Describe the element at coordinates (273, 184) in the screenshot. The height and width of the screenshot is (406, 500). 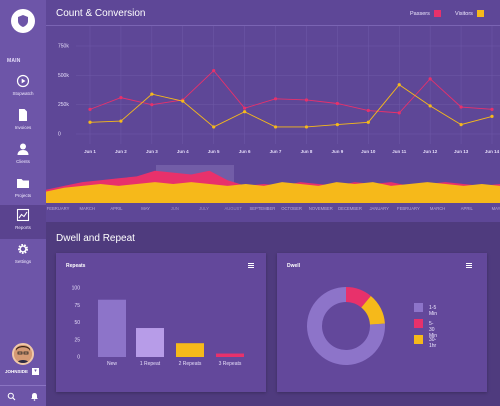
I see `overview-area-chart` at that location.